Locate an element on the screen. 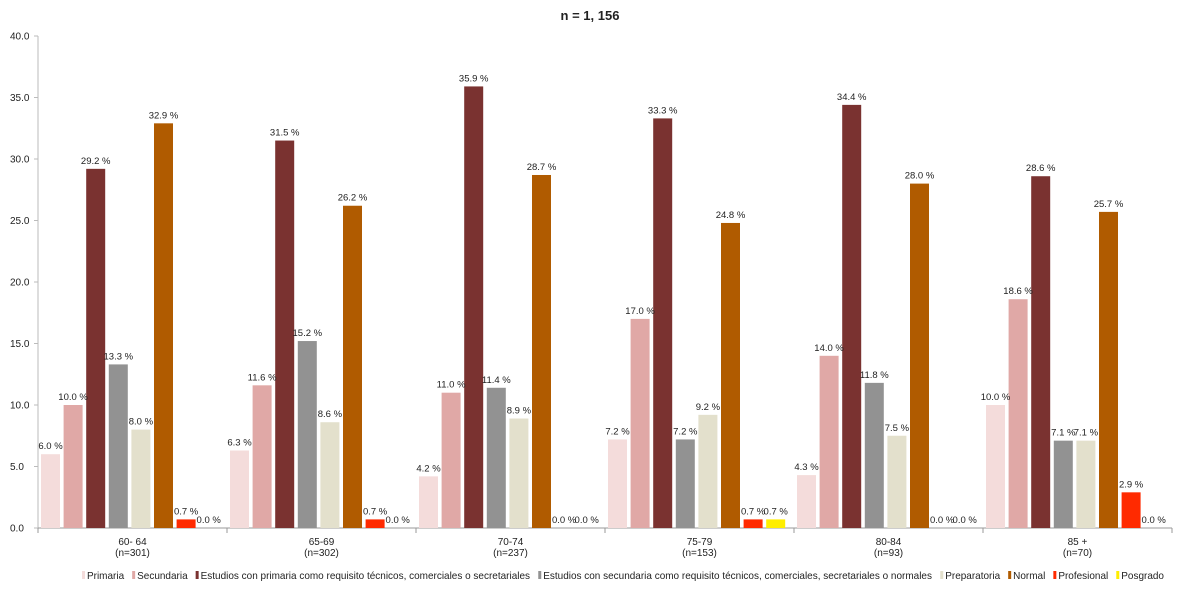  data-label: 24.8 % is located at coordinates (731, 215).